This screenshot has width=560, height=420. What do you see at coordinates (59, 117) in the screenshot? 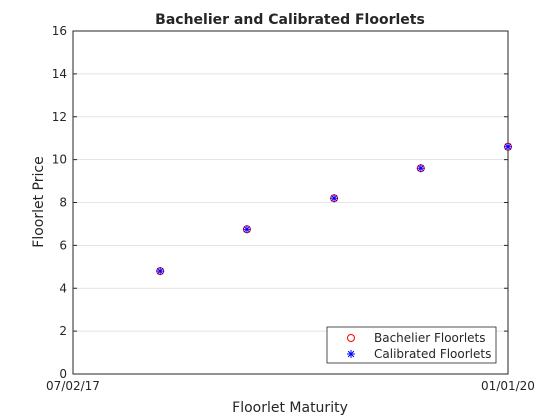
I see `y-tick-label: 12` at bounding box center [59, 117].